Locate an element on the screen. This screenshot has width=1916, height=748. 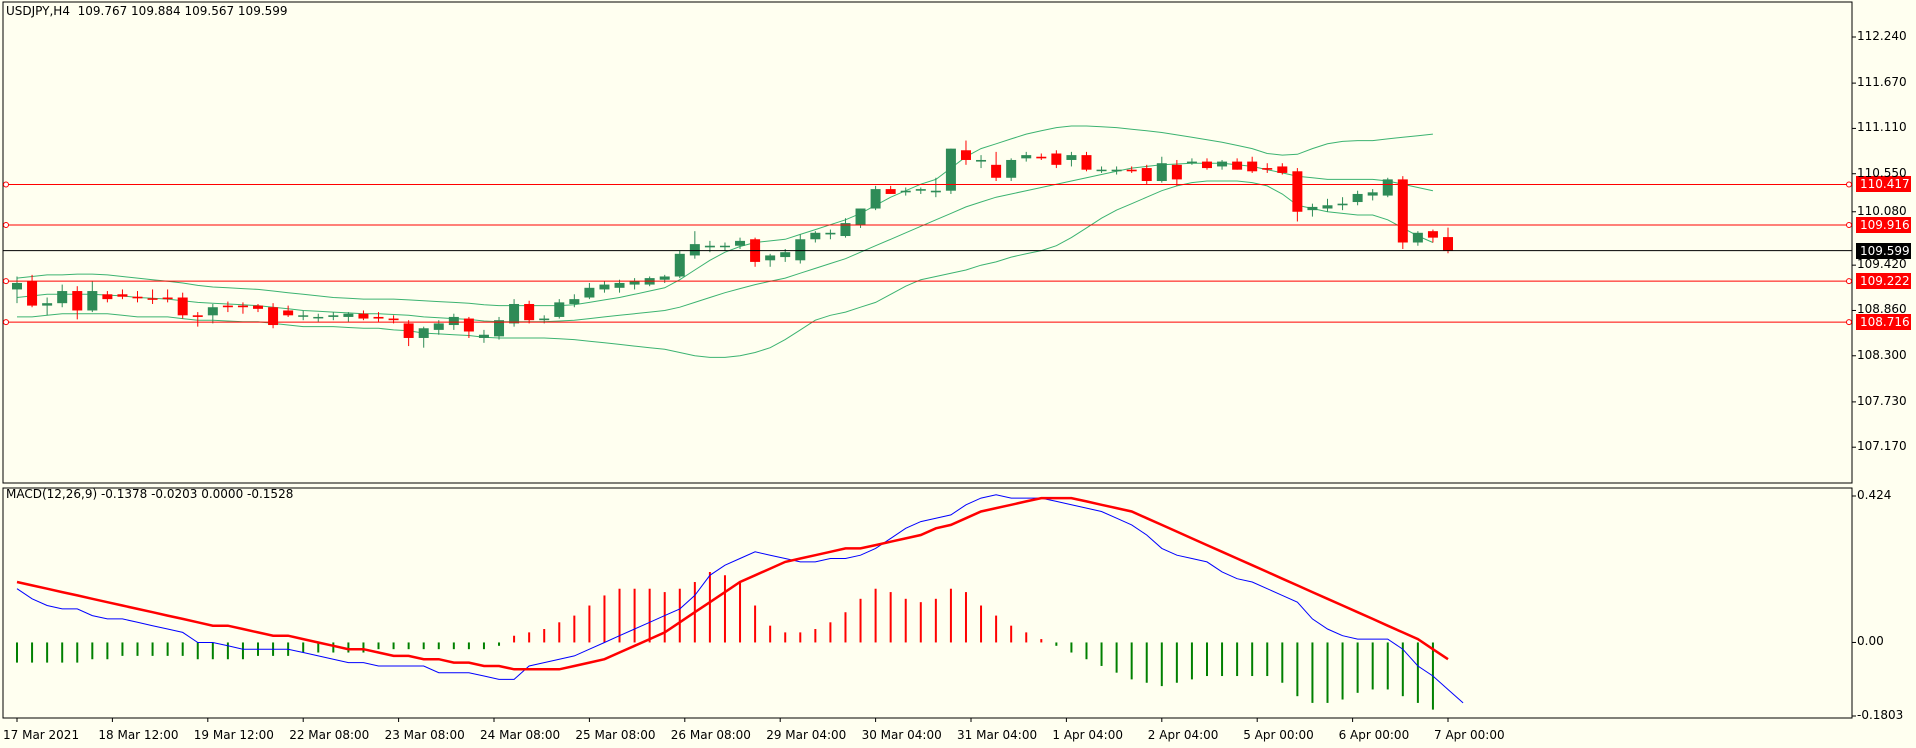
price-tick-label: 110.550 is located at coordinates (1882, 172).